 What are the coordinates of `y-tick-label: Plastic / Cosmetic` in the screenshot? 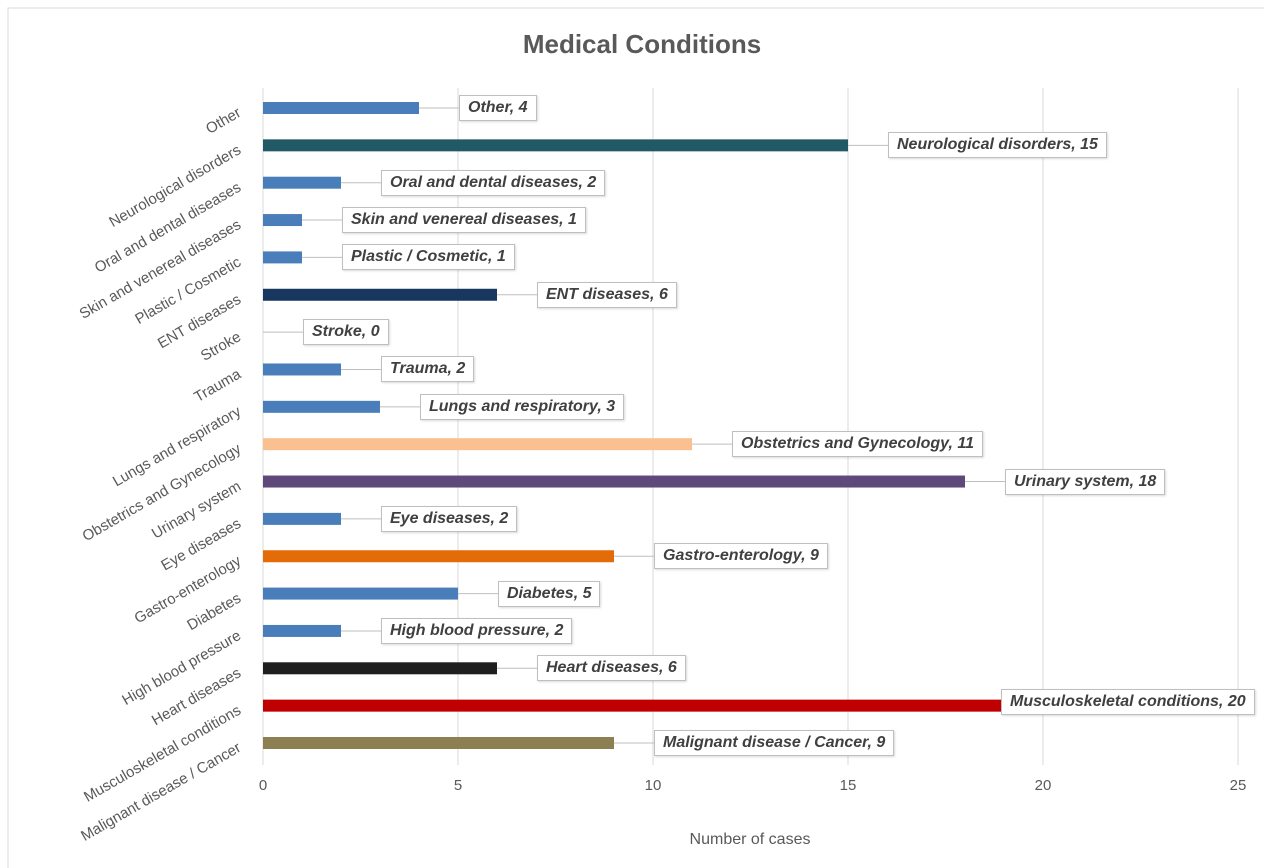 It's located at (188, 290).